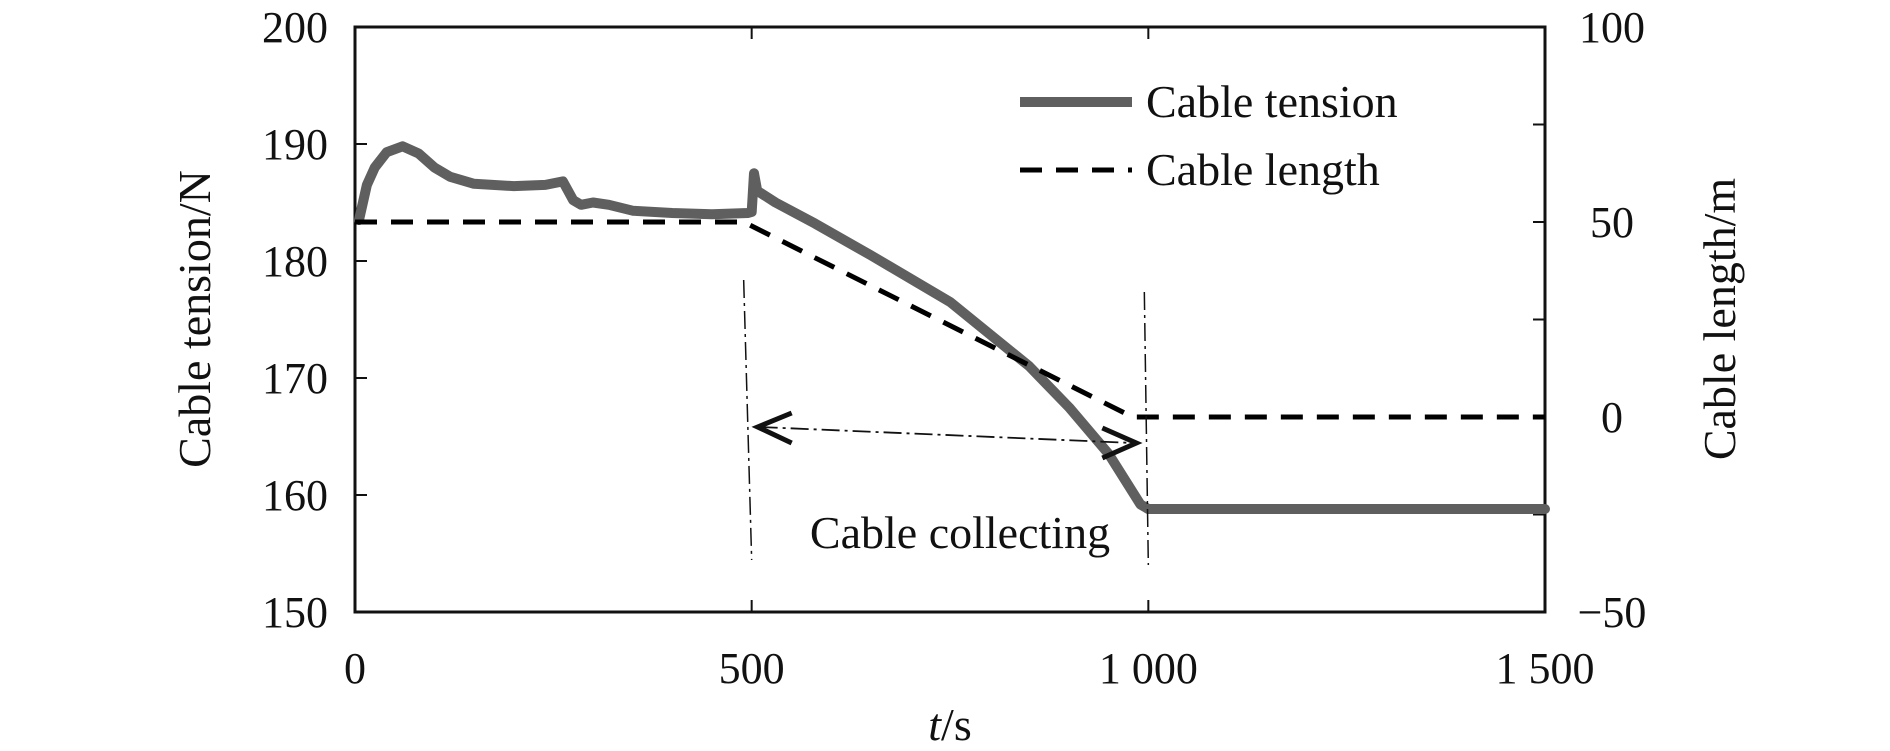 This screenshot has width=1890, height=751. What do you see at coordinates (1612, 612) in the screenshot?
I see `y-right-tick-label: −50` at bounding box center [1612, 612].